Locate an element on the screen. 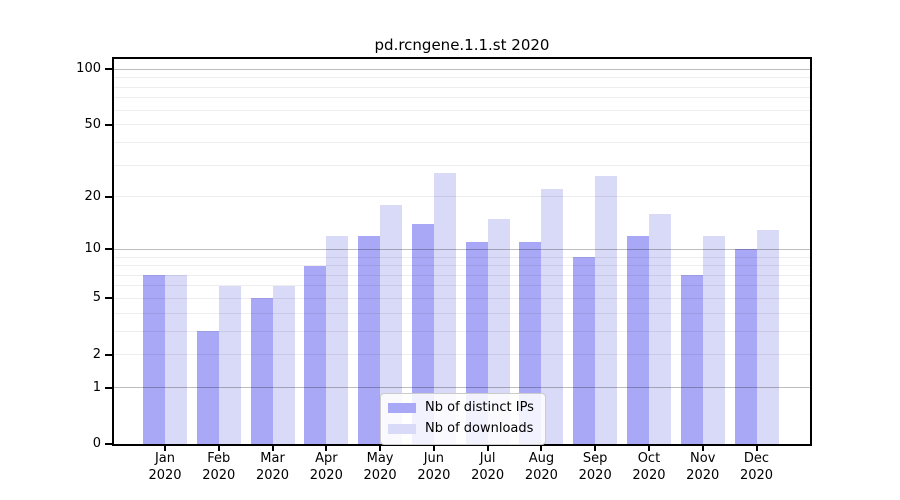 This screenshot has width=900, height=500. bar-jan-downloads is located at coordinates (176, 359).